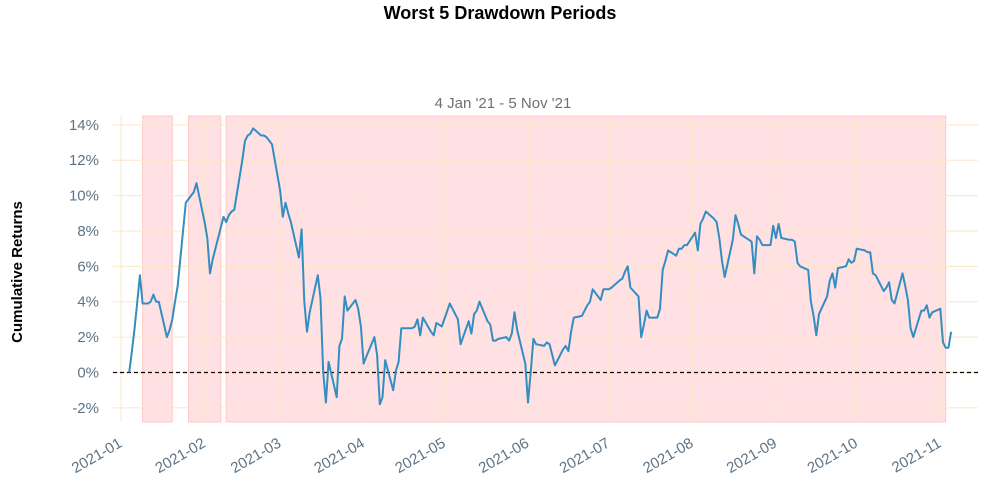 The width and height of the screenshot is (1000, 500). Describe the element at coordinates (339, 456) in the screenshot. I see `x-tick-label: 2021-04` at that location.